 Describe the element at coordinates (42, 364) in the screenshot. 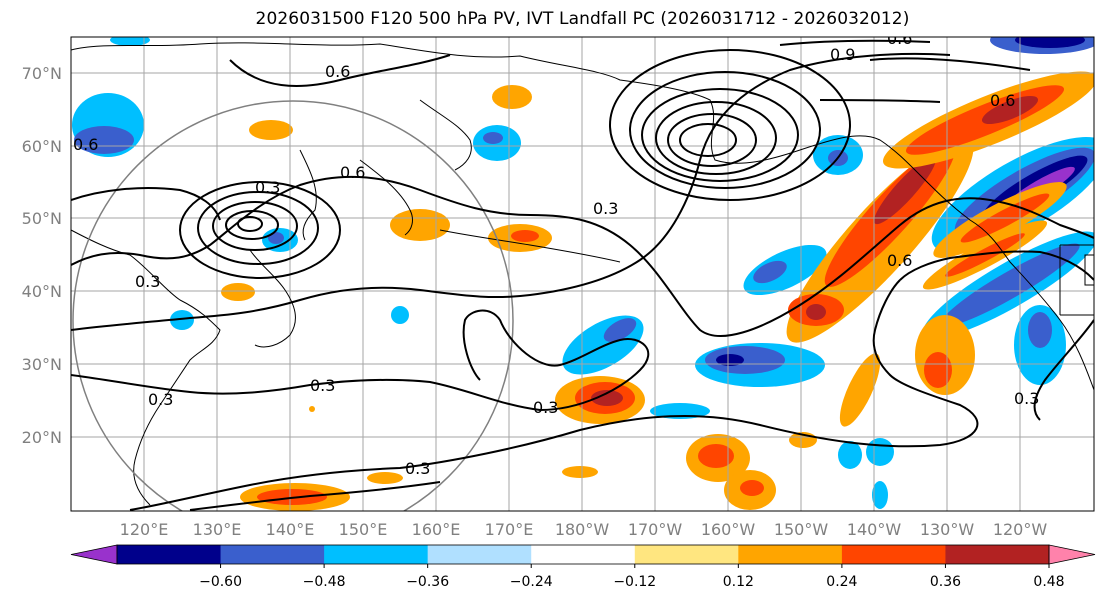

I see `lat-tick-label: 30°N` at that location.